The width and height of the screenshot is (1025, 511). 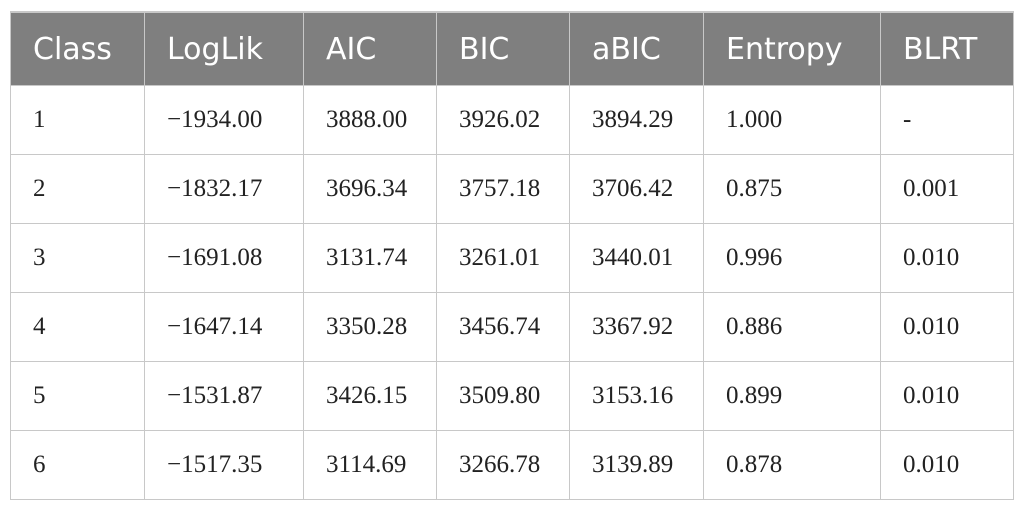 What do you see at coordinates (503, 258) in the screenshot?
I see `cell-bic: 3261.01` at bounding box center [503, 258].